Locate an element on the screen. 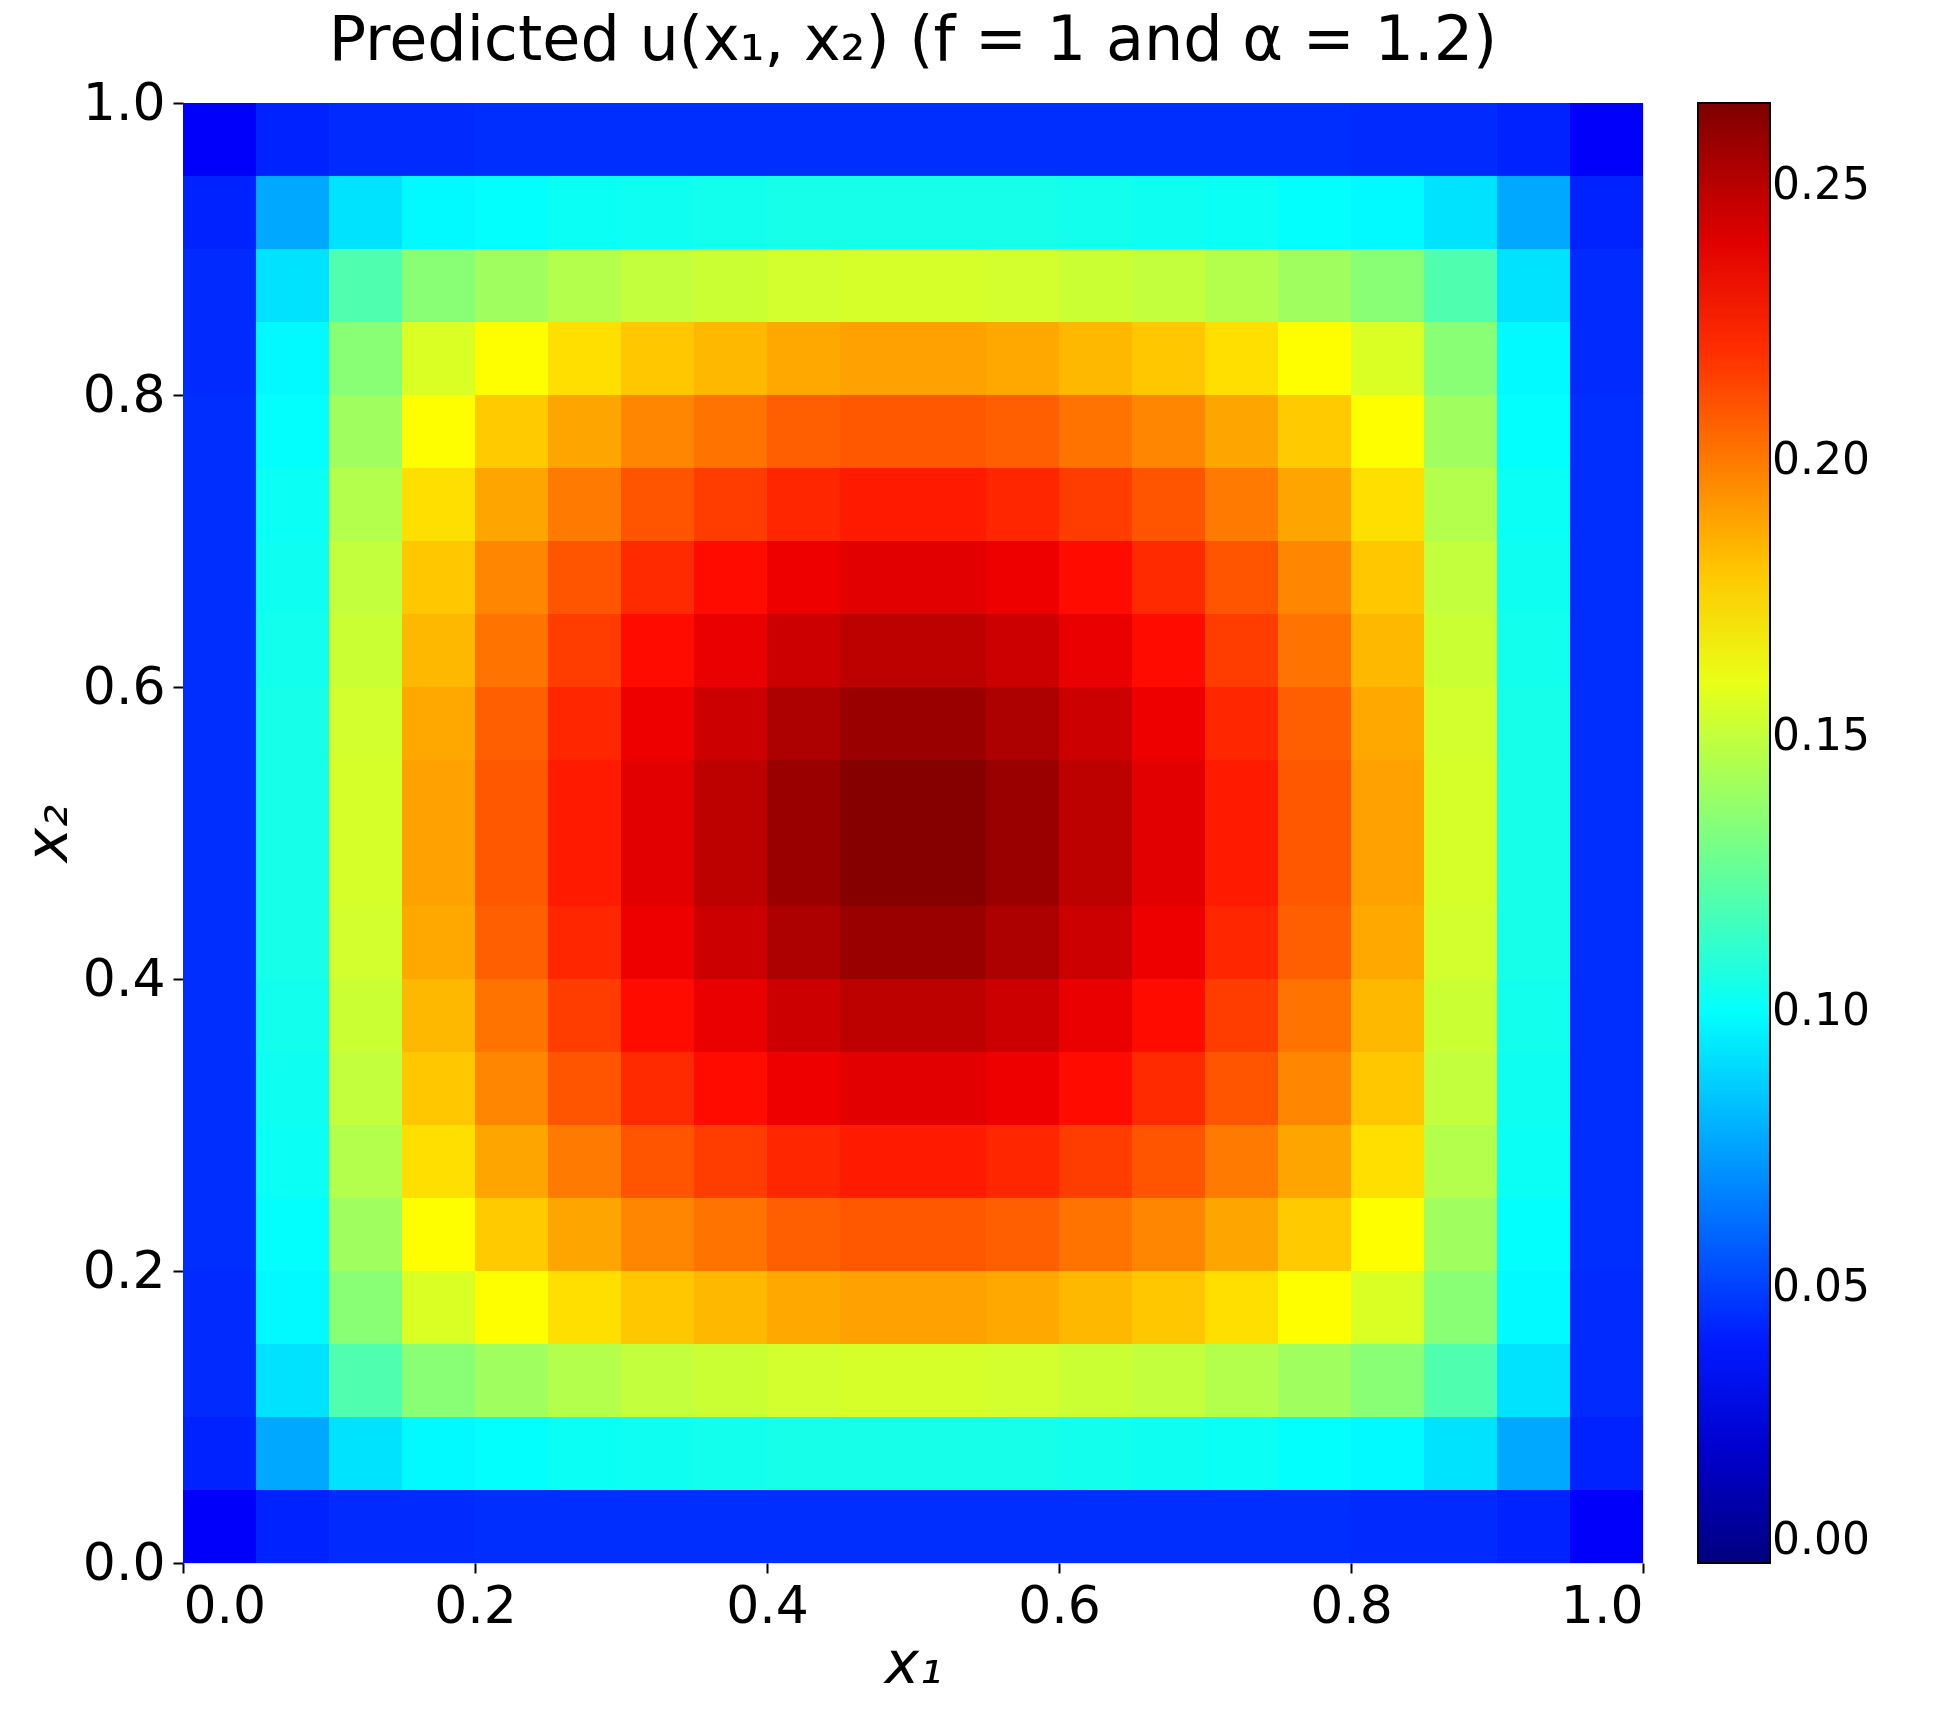 Image resolution: width=1938 pixels, height=1716 pixels. x-tick-label: 0.6 is located at coordinates (1059, 1604).